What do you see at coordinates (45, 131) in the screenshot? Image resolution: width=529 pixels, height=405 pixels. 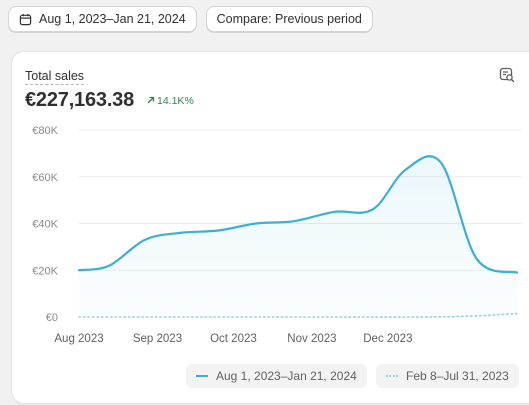 I see `y-tick-label: €80K` at bounding box center [45, 131].